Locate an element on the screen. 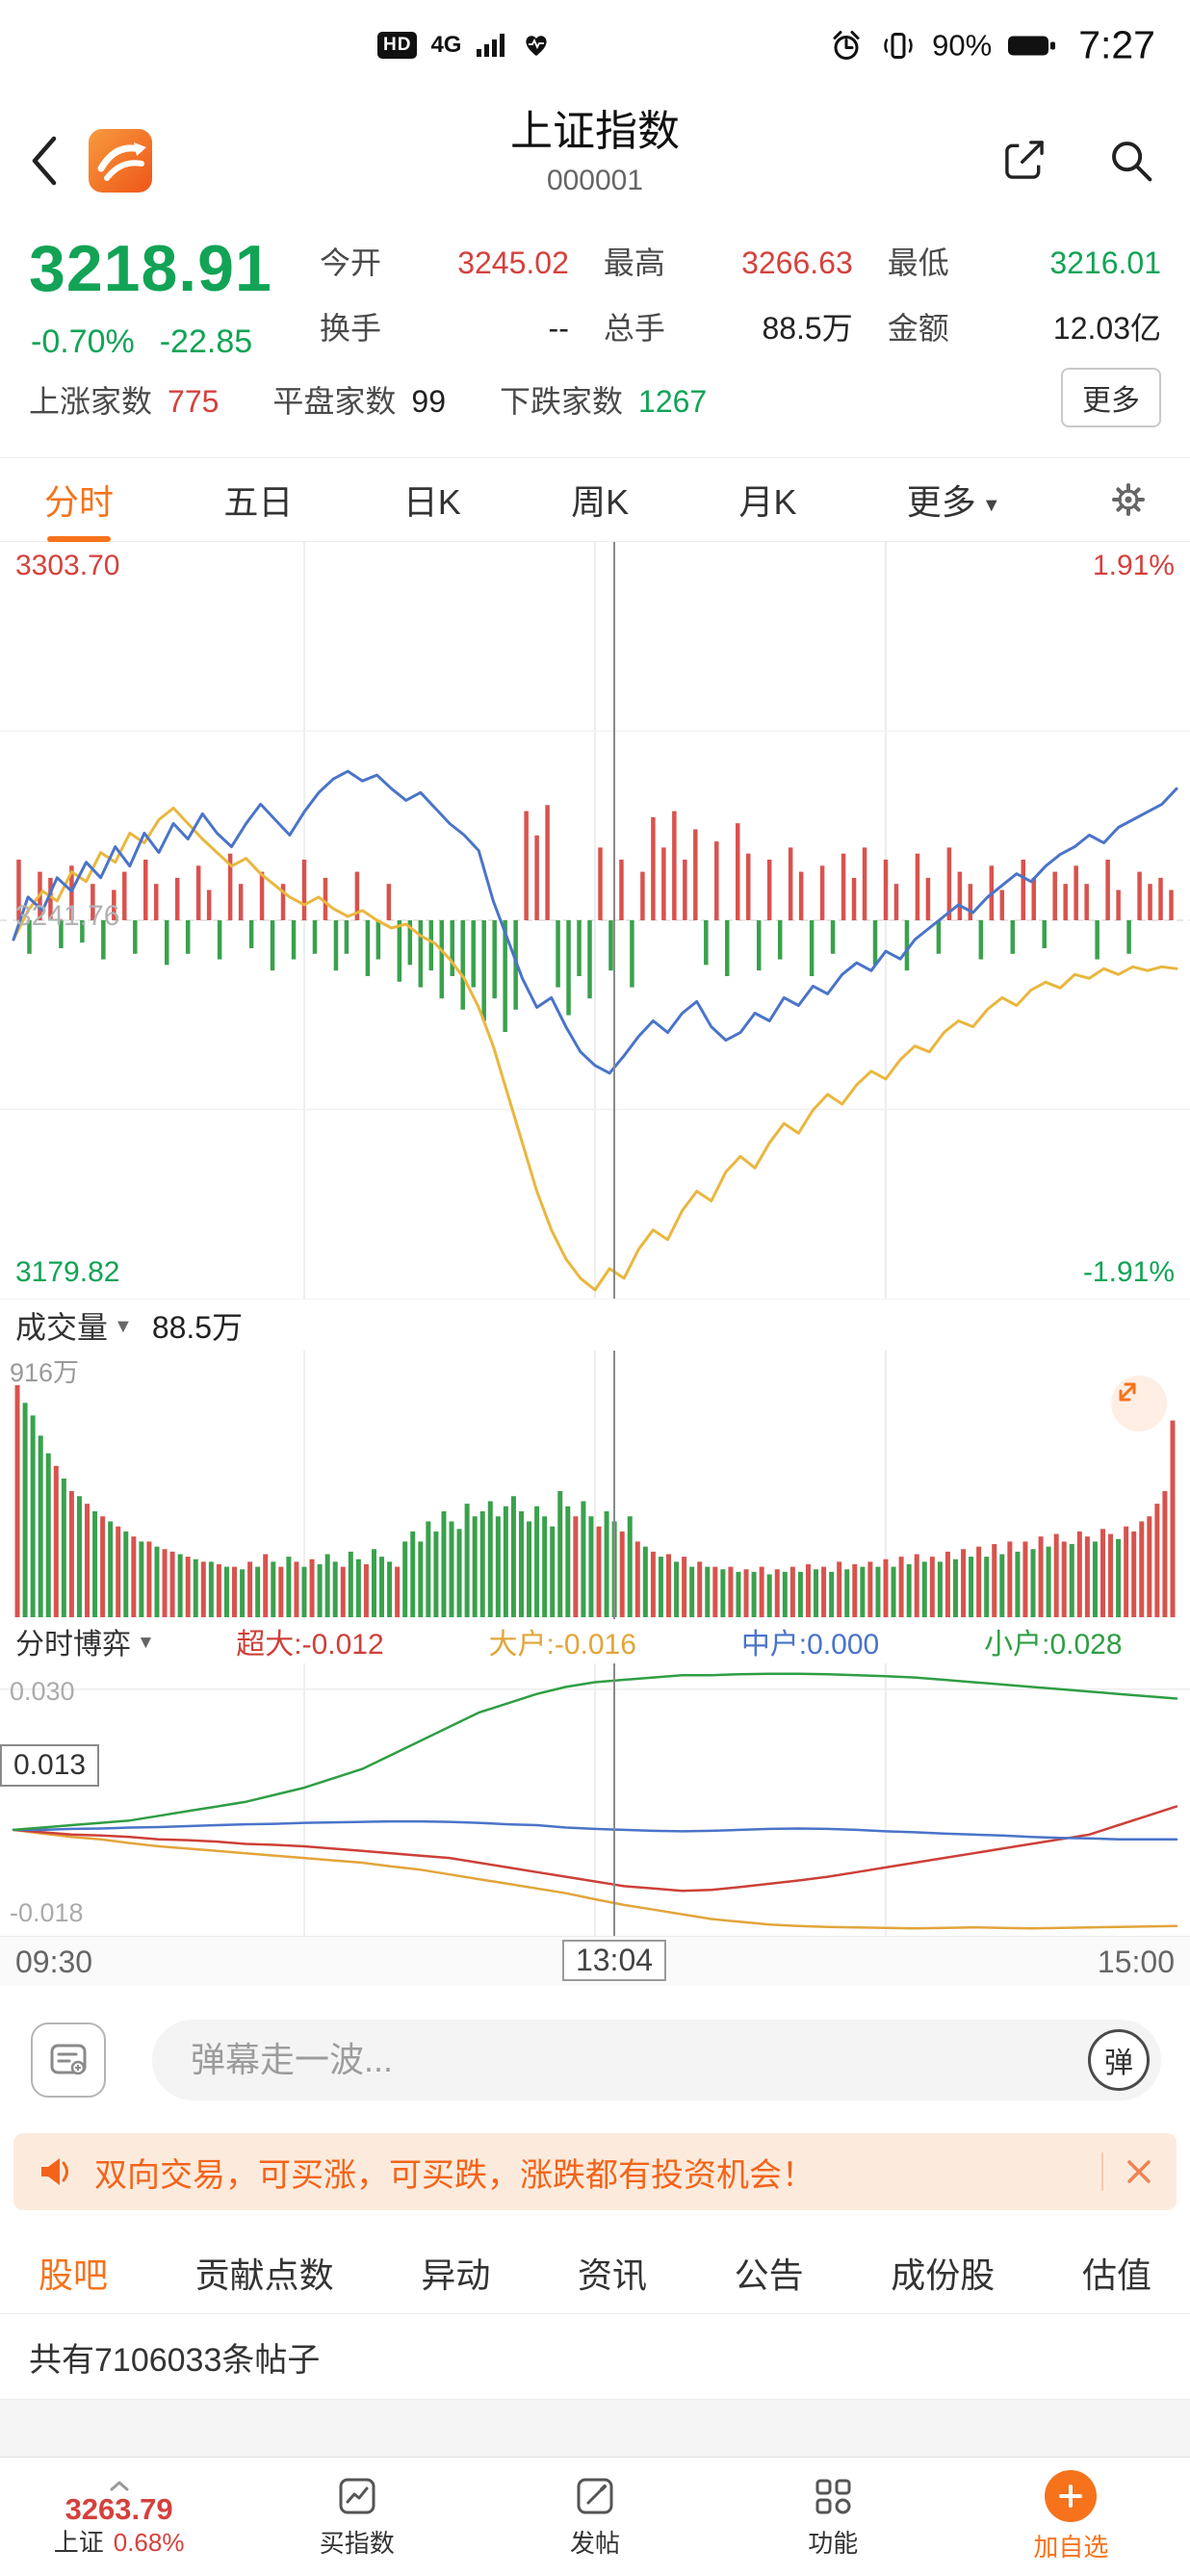  tab-weekly-k: 周K is located at coordinates (601, 502).